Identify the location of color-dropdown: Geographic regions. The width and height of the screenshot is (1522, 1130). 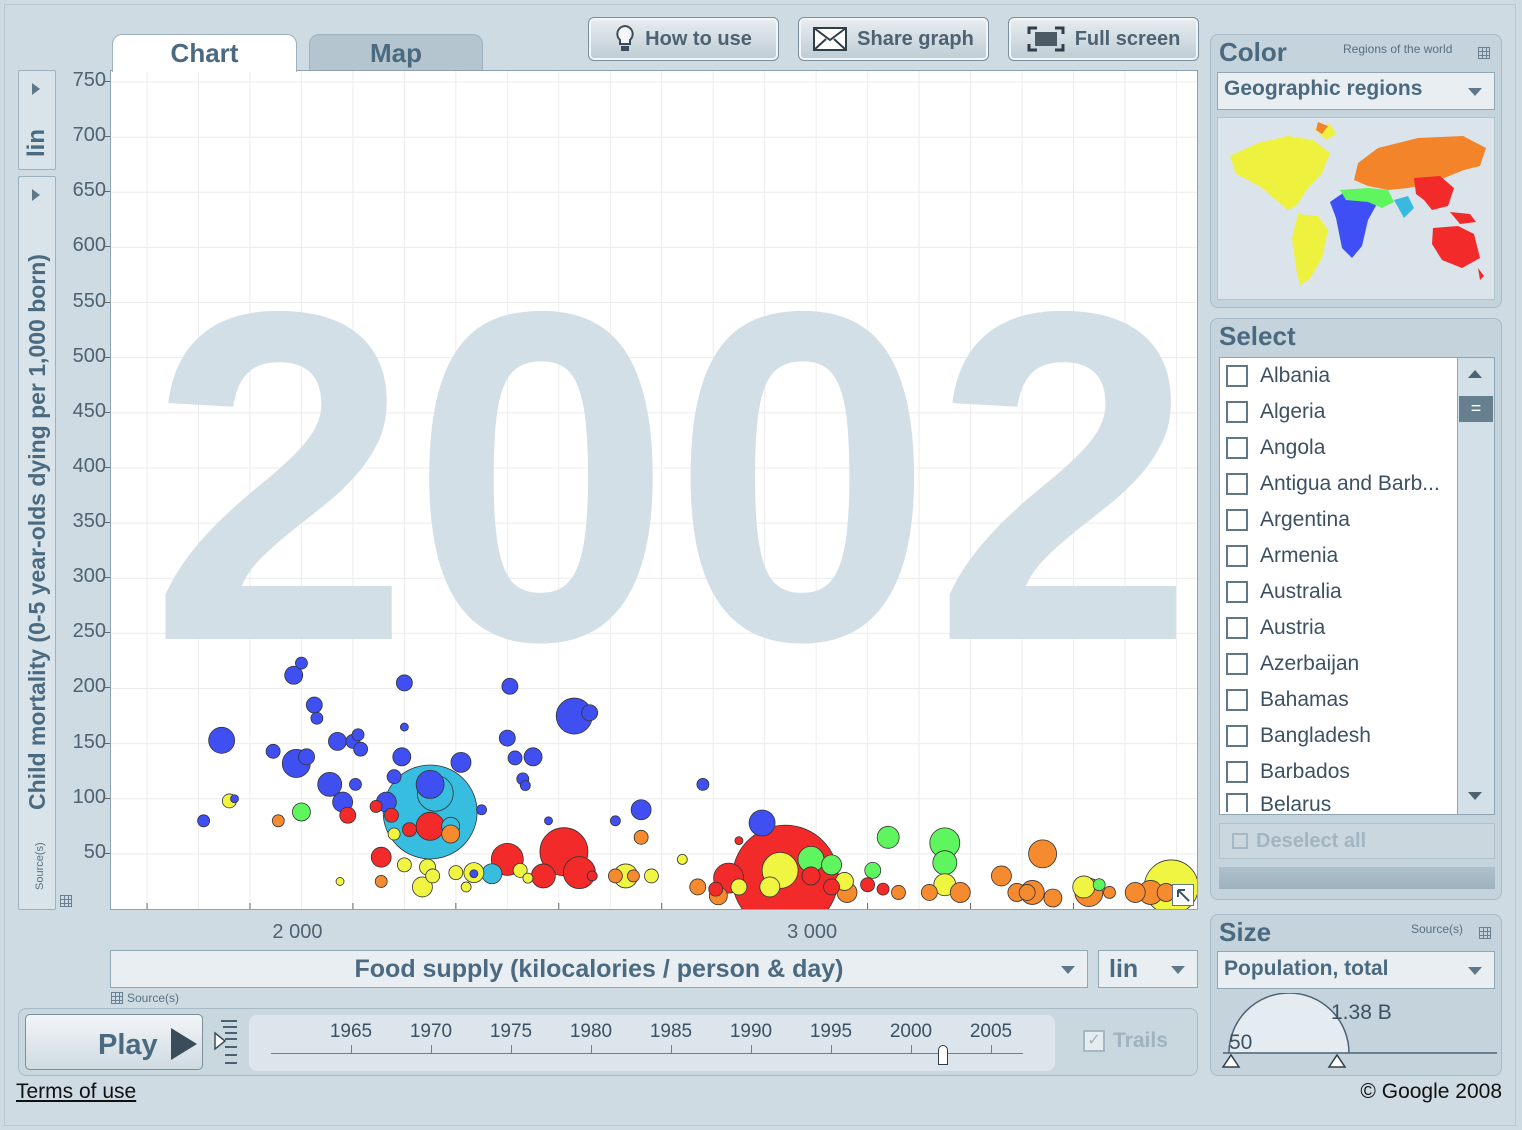
(1356, 91).